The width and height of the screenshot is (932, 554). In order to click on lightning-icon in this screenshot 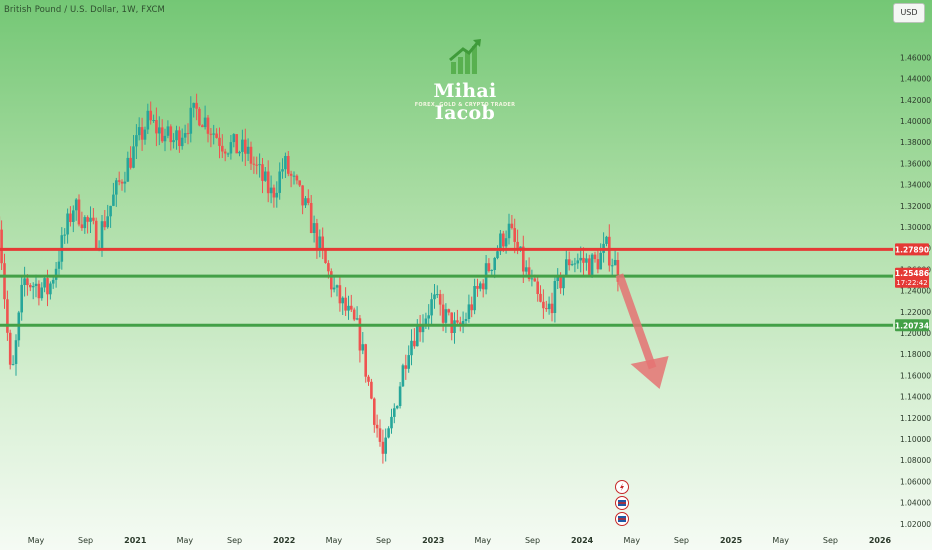, I will do `click(622, 487)`.